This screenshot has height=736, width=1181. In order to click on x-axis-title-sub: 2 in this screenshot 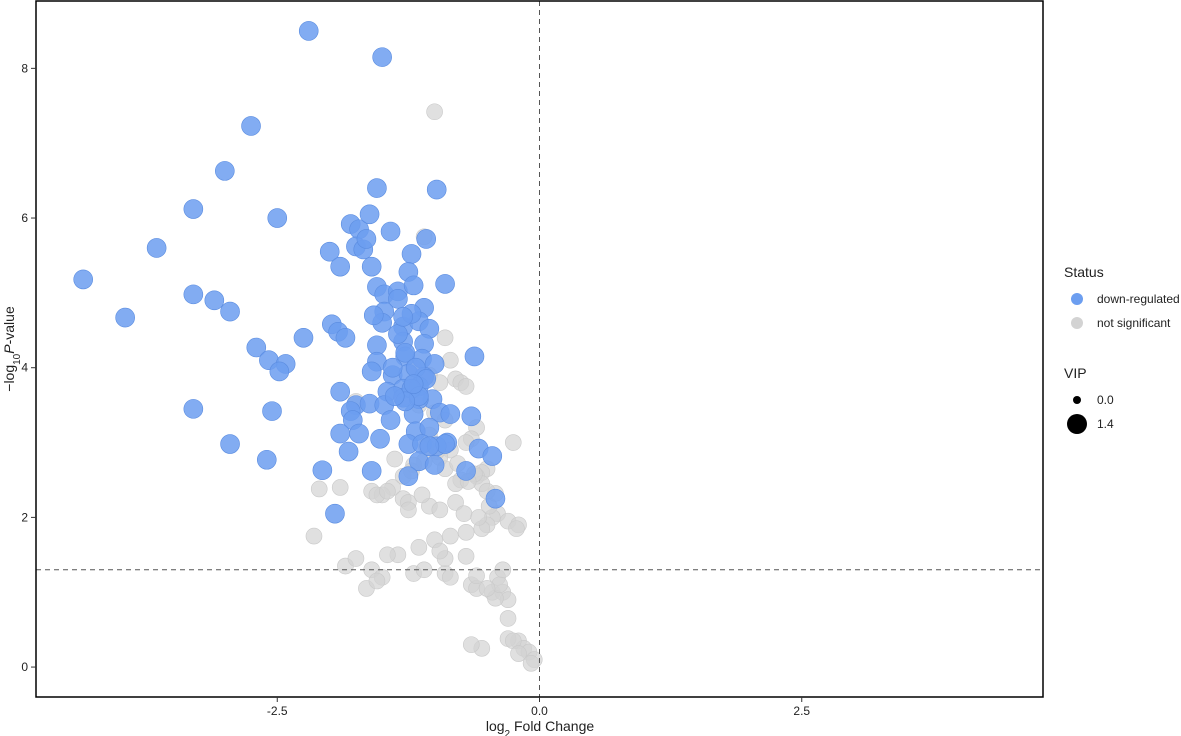, I will do `click(508, 732)`.